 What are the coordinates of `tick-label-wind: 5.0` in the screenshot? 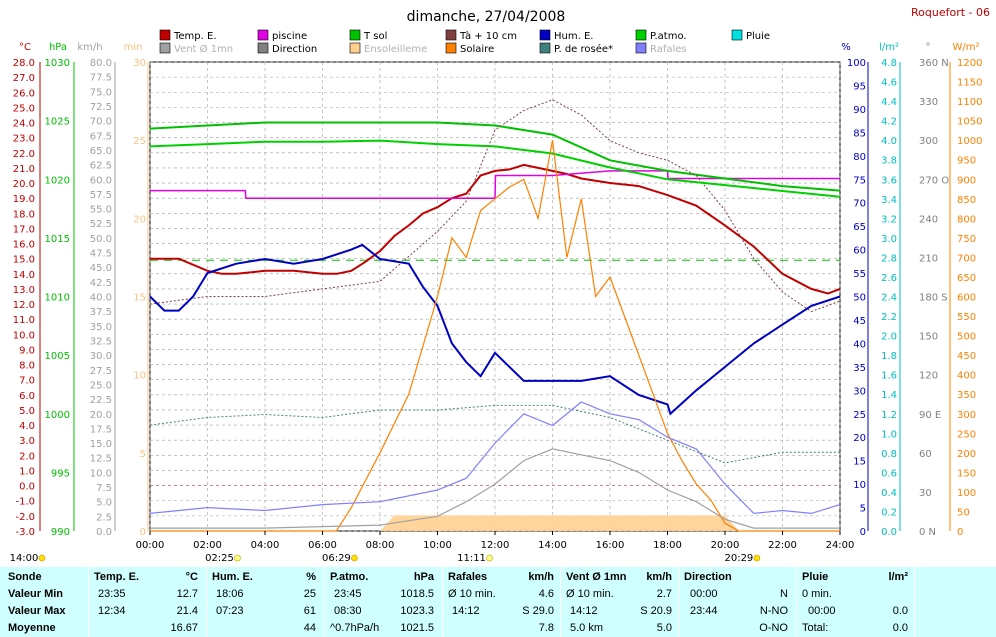 It's located at (104, 503).